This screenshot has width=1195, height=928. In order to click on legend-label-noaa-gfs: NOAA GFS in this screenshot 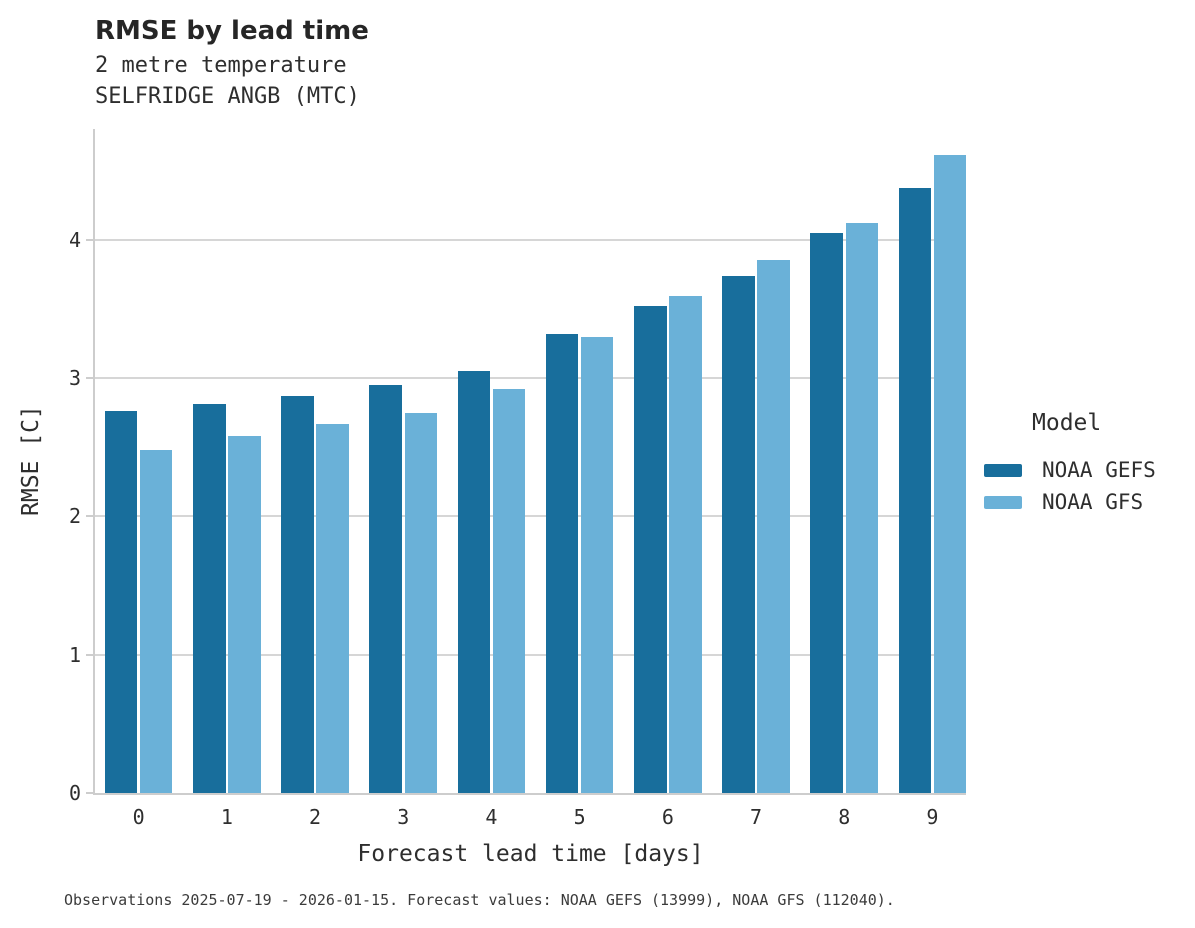, I will do `click(1093, 502)`.